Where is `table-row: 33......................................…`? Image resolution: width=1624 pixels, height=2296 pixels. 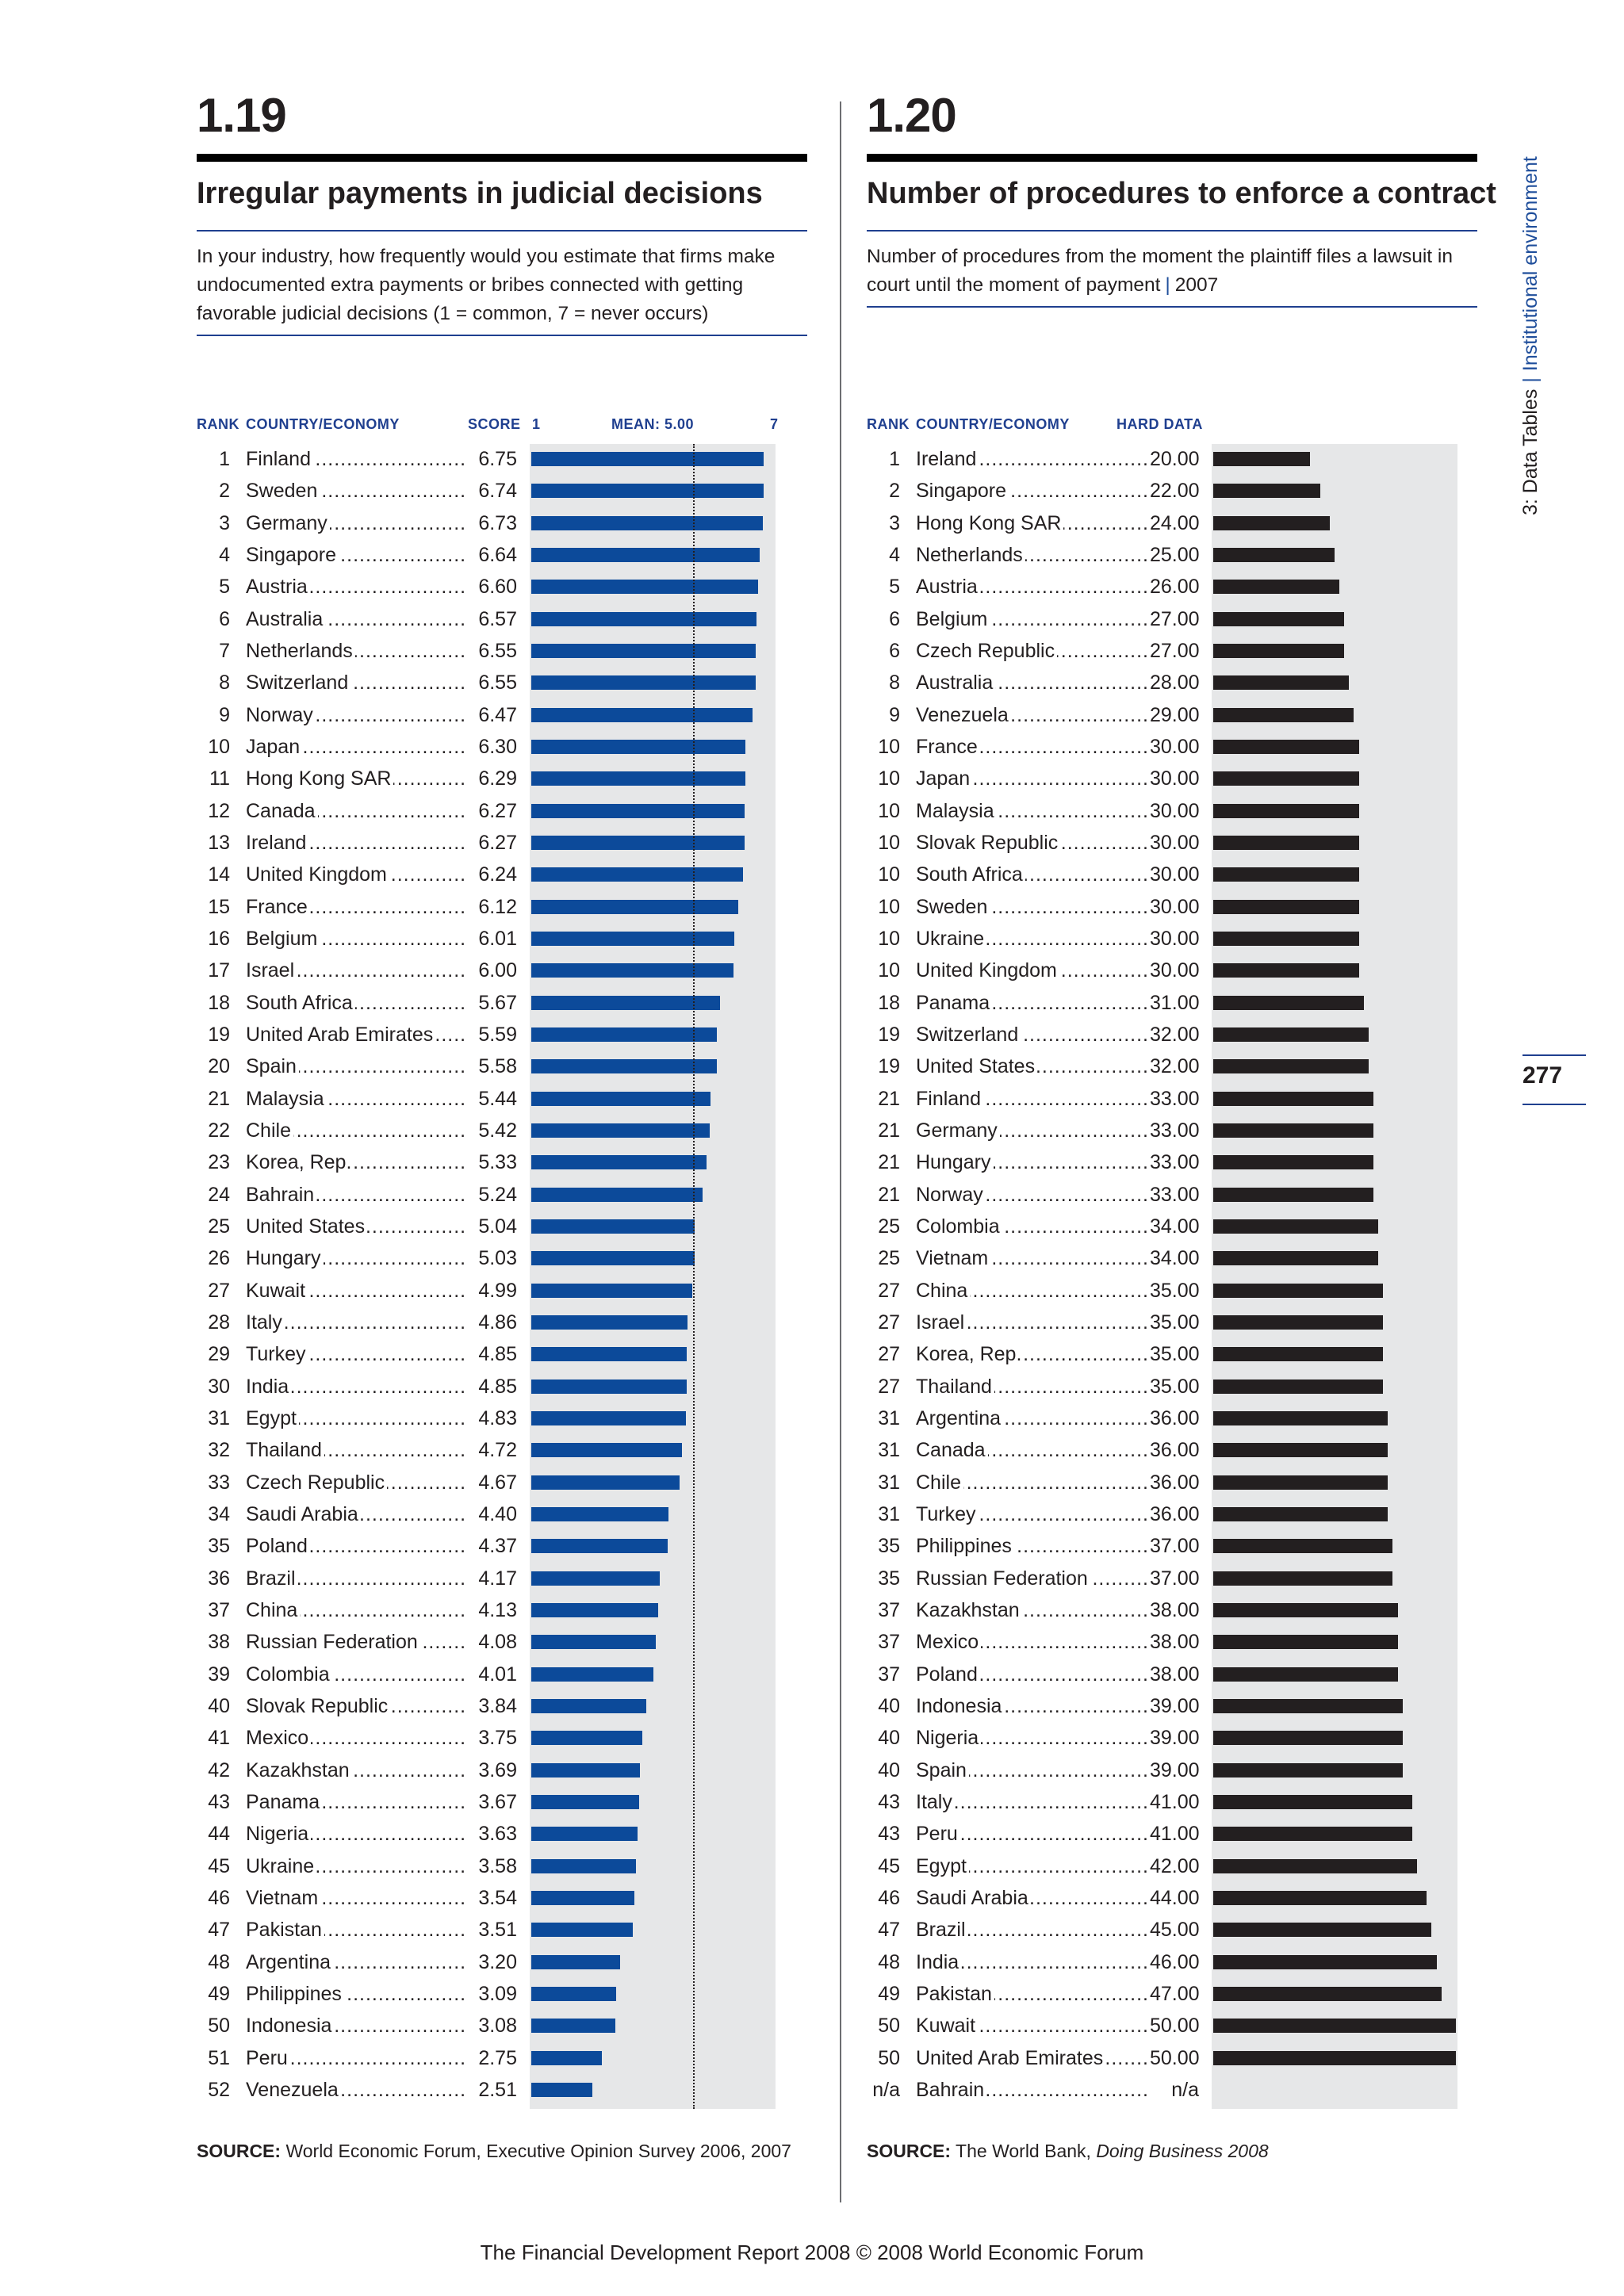 table-row: 33......................................… is located at coordinates (357, 1482).